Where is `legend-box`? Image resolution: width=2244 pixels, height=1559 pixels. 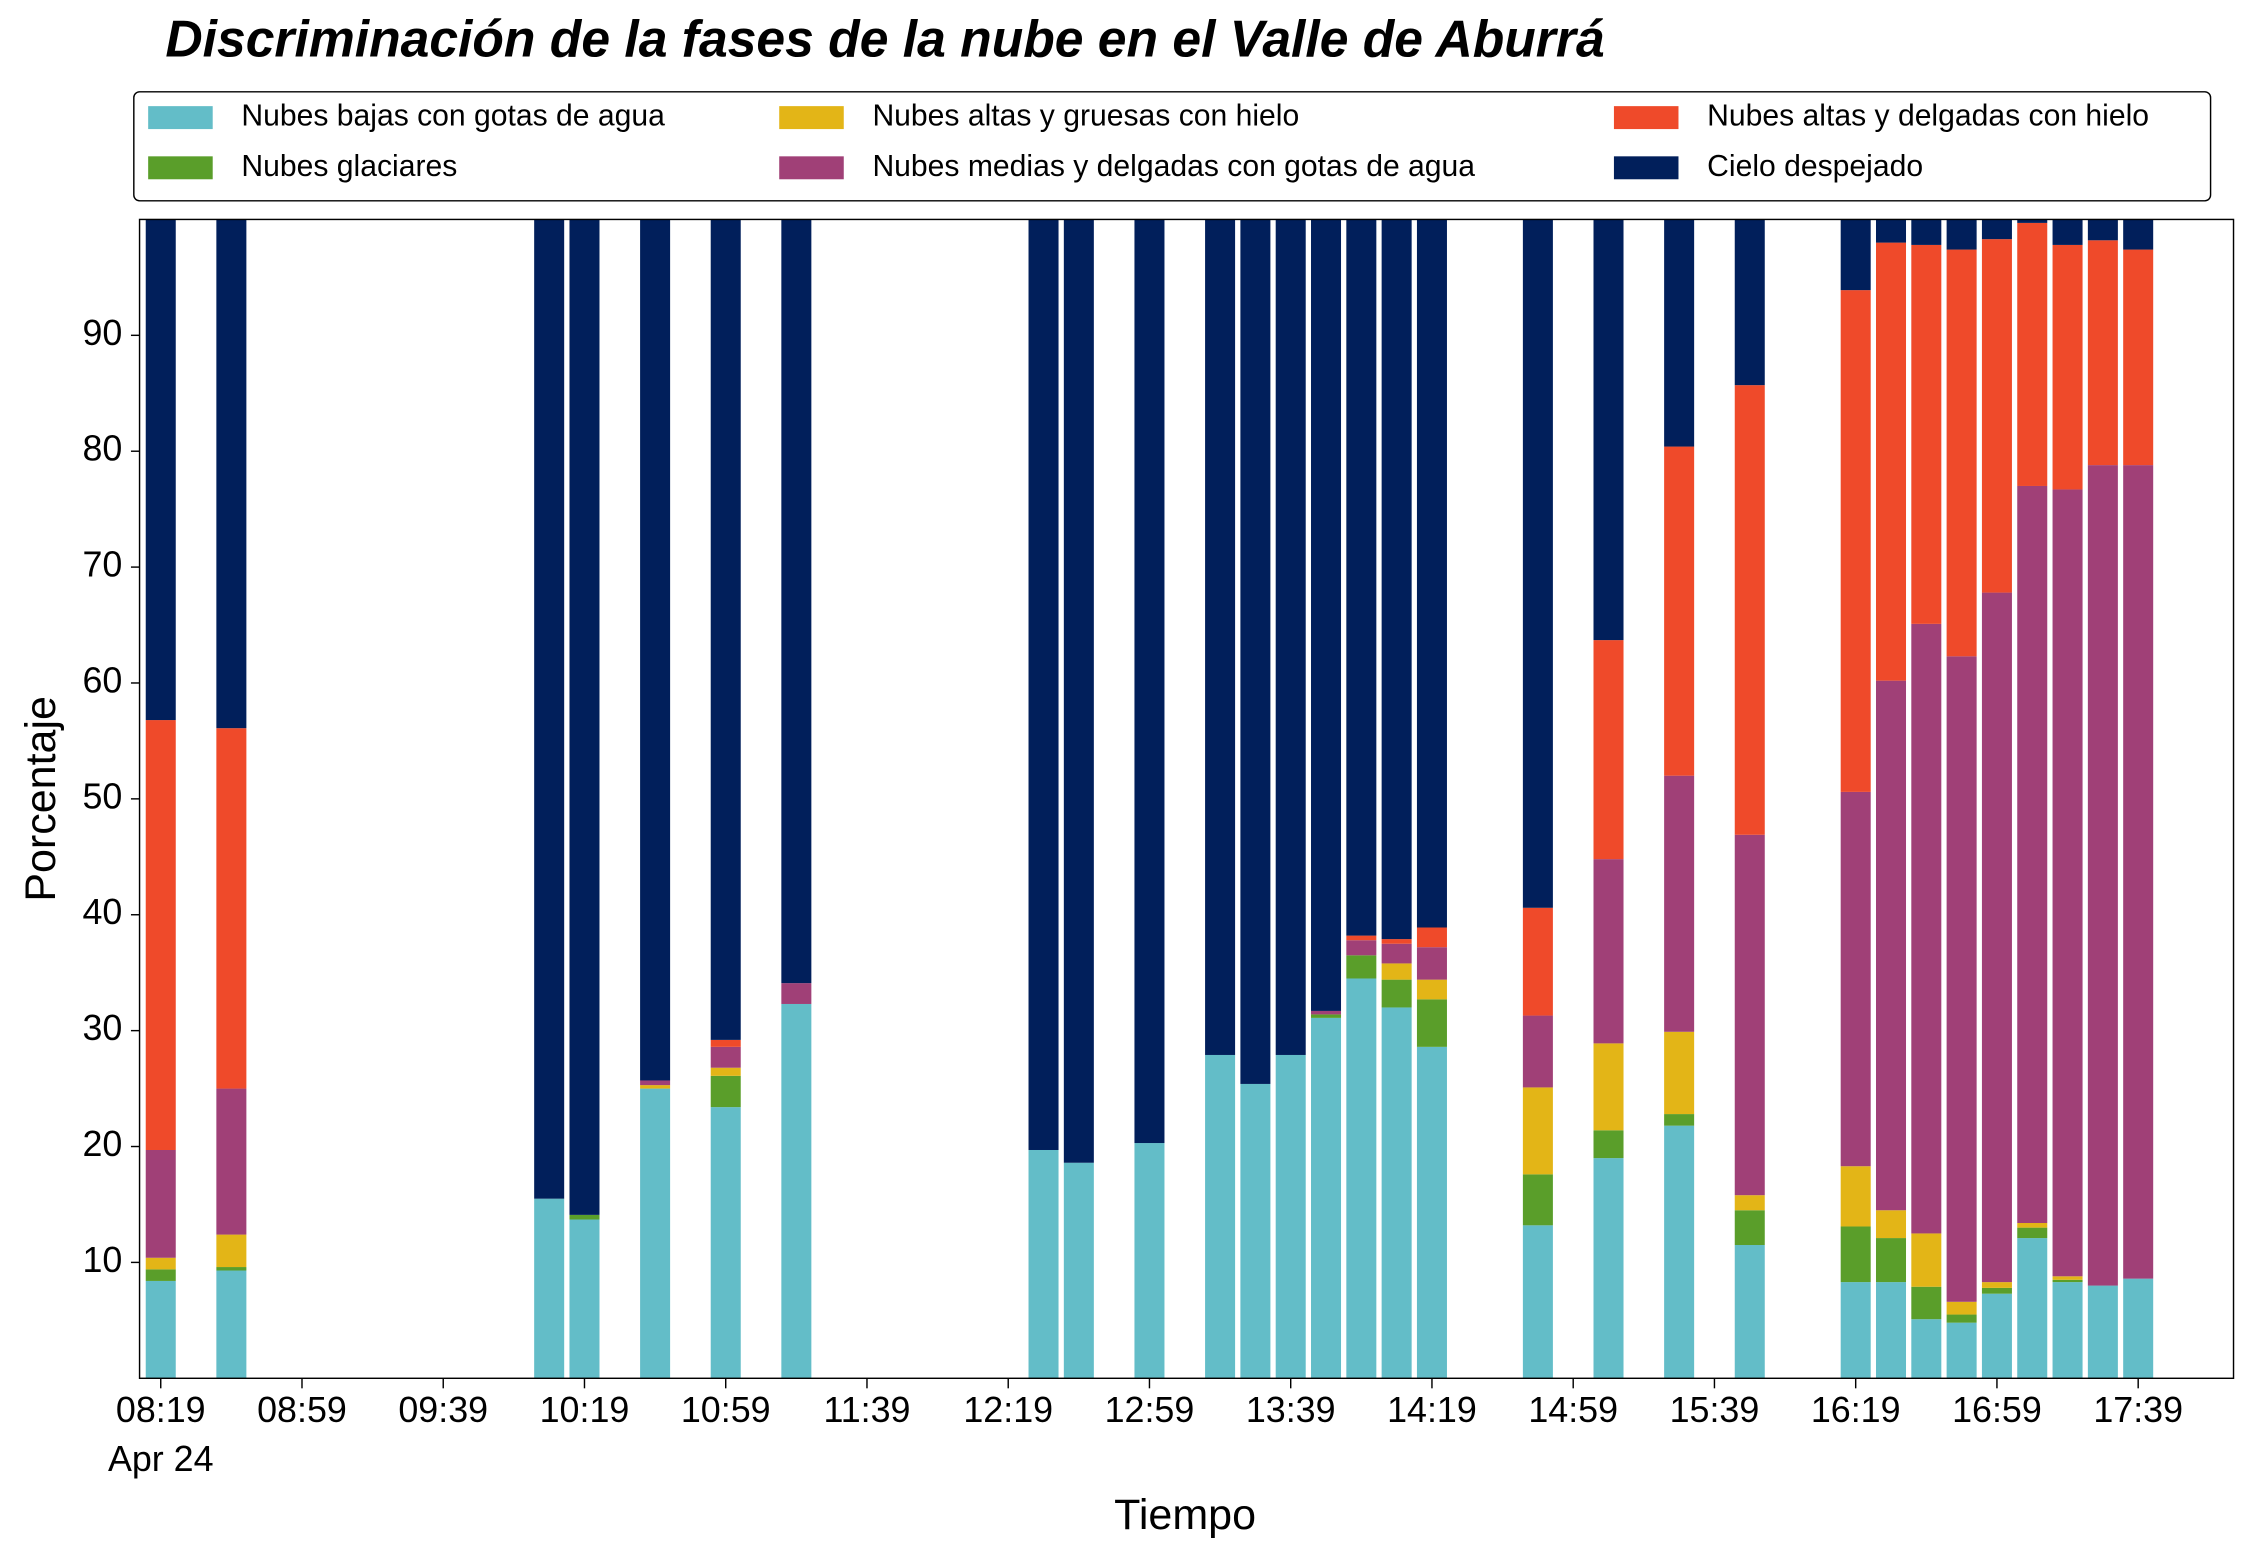 legend-box is located at coordinates (1172, 146).